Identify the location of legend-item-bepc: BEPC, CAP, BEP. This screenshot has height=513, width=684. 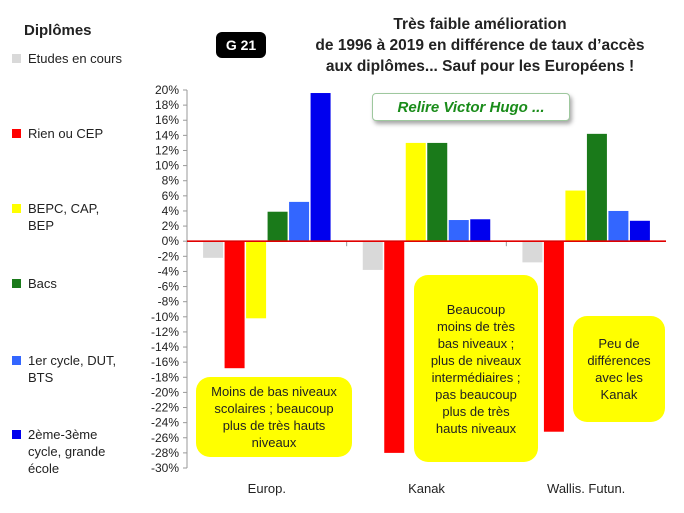
(70, 217).